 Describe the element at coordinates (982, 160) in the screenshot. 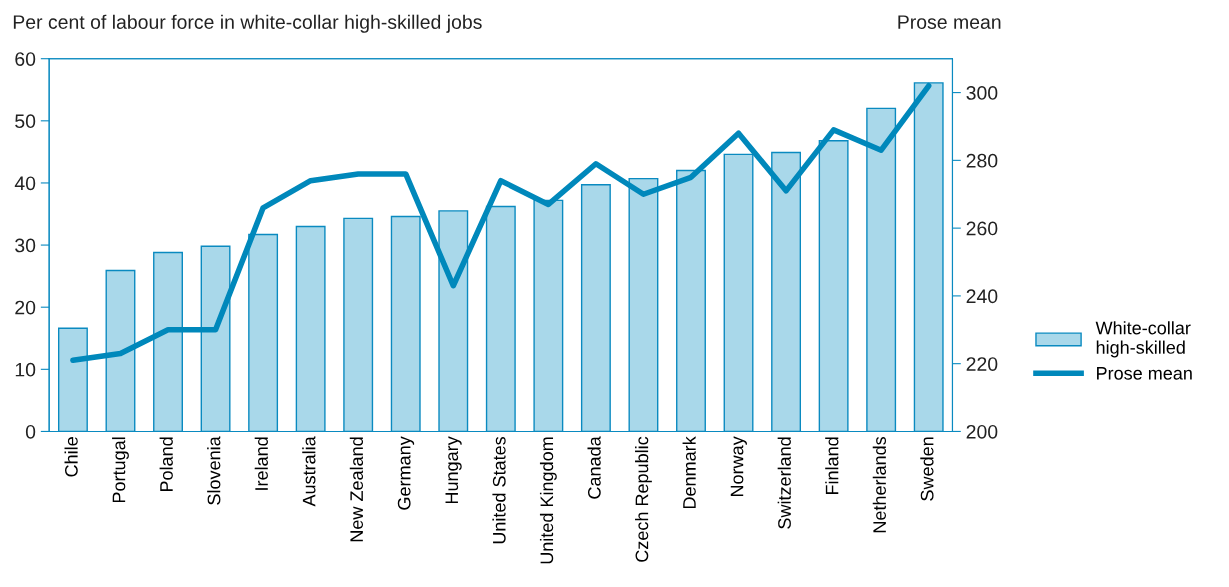

I see `y2-tick-label: 280` at that location.